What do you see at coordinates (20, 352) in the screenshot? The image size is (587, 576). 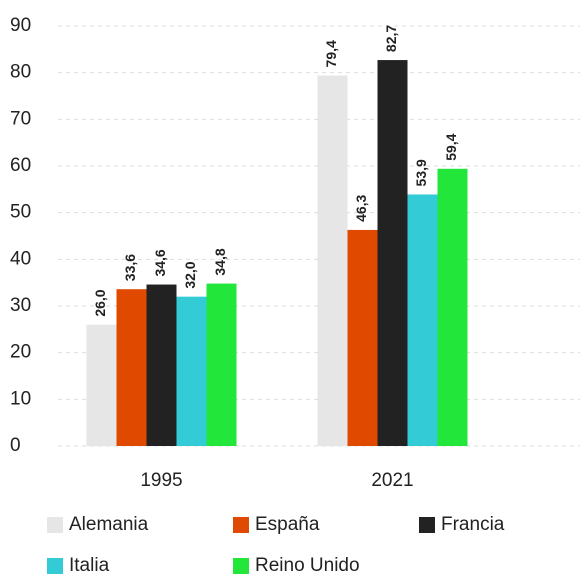 I see `y-tick-label: 20` at bounding box center [20, 352].